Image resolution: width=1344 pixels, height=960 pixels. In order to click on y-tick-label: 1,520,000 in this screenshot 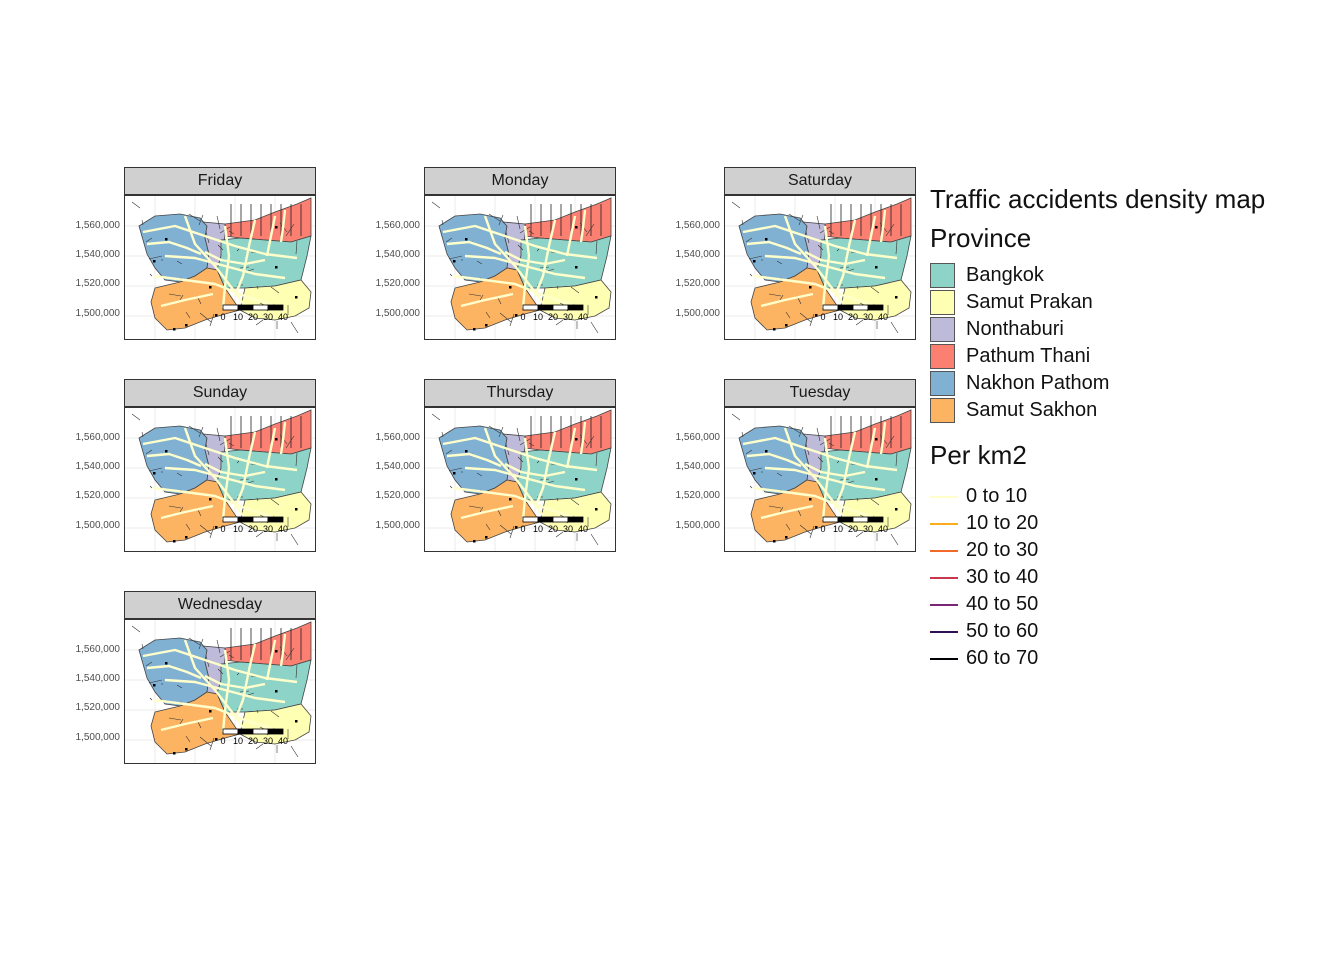, I will do `click(698, 495)`.